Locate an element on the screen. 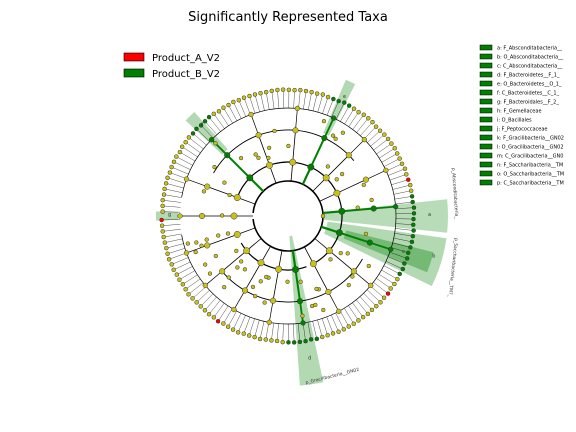 The image size is (576, 432). clade-letter: b is located at coordinates (433, 256).